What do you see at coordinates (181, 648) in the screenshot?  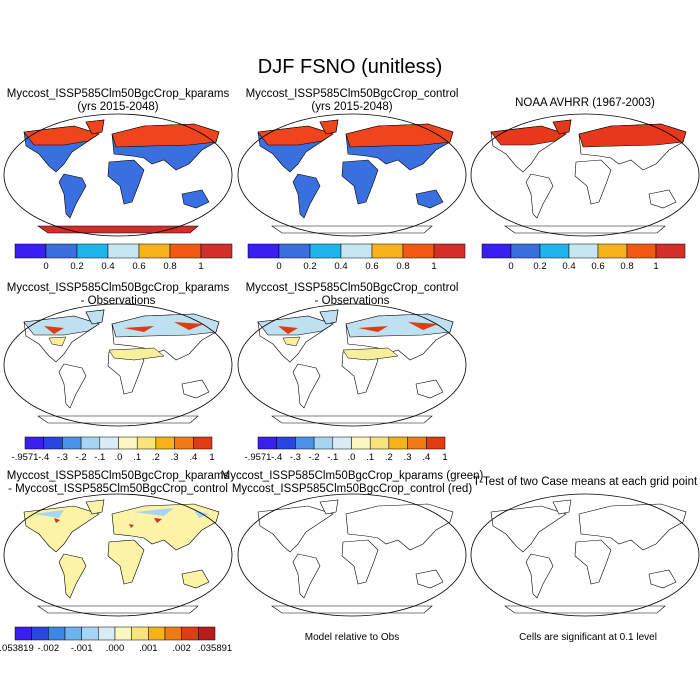 I see `colorbar-label: .002` at bounding box center [181, 648].